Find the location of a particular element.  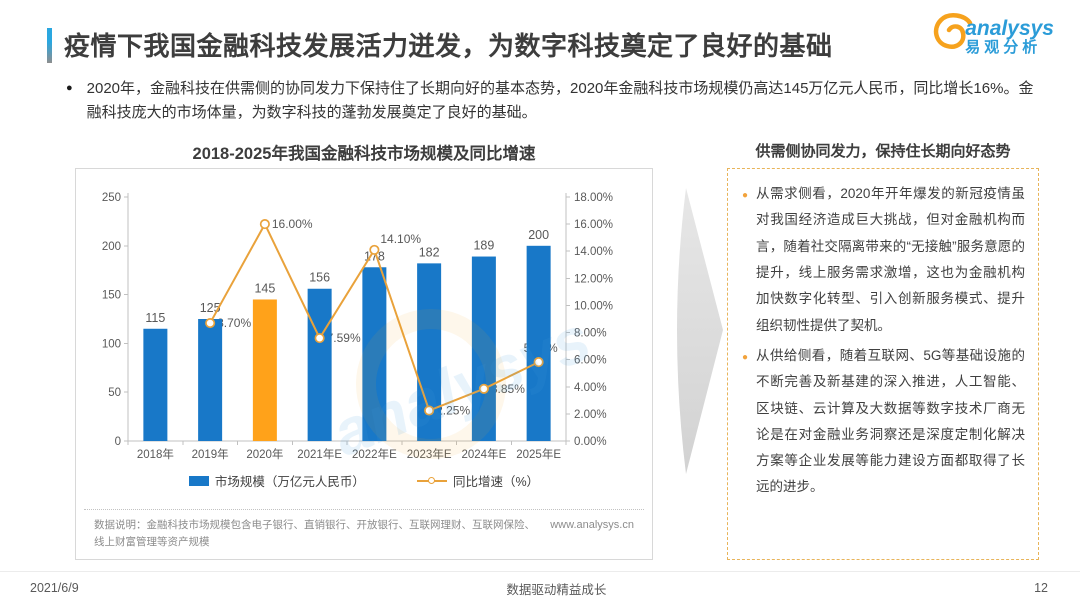

legend-label-growth-rate: 同比增速（%） is located at coordinates (496, 482).